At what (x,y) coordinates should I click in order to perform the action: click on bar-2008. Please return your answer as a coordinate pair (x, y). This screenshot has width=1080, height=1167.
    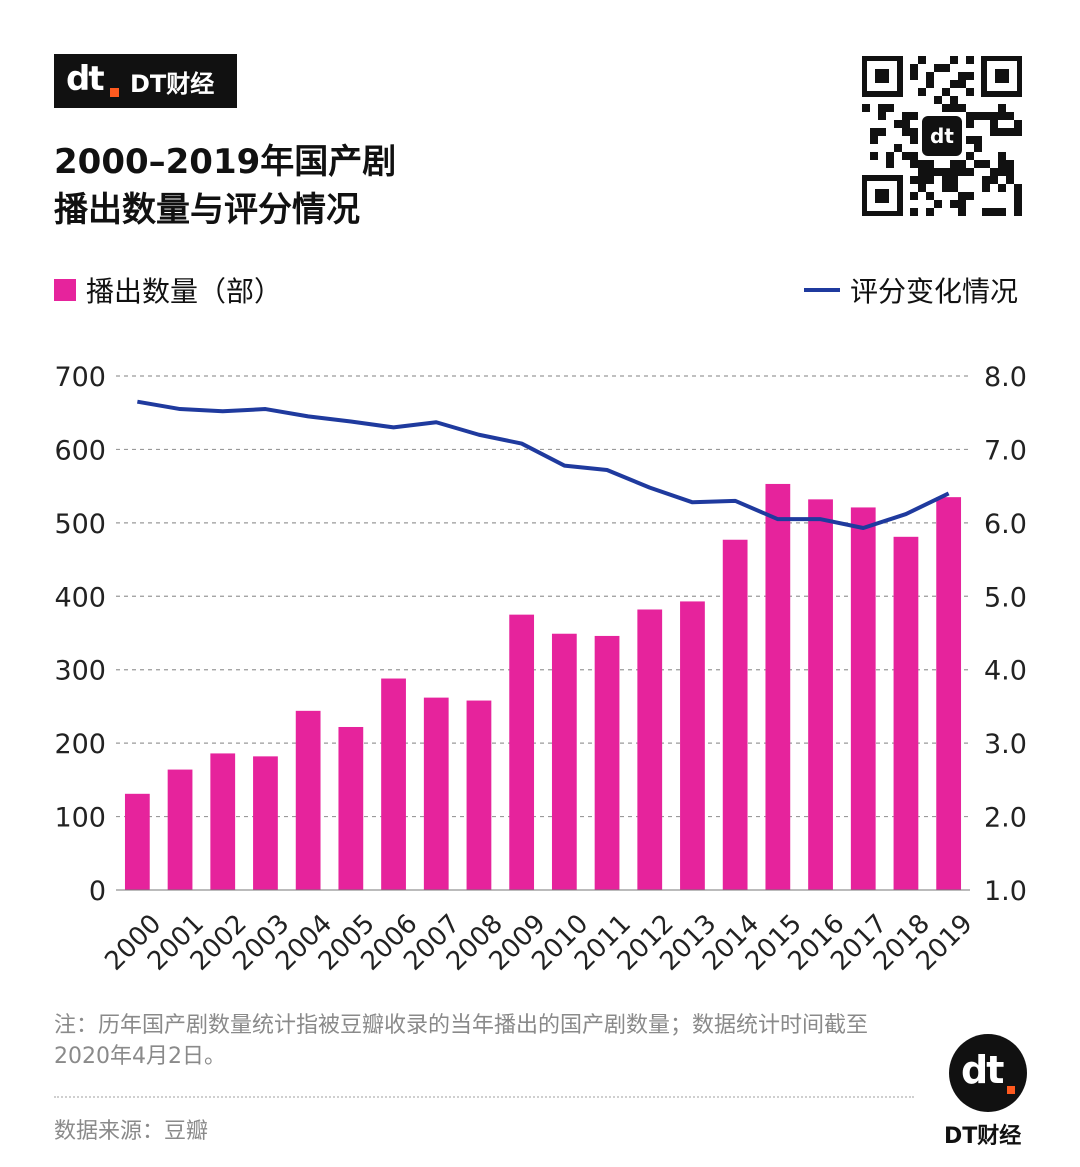
    Looking at the image, I should click on (479, 795).